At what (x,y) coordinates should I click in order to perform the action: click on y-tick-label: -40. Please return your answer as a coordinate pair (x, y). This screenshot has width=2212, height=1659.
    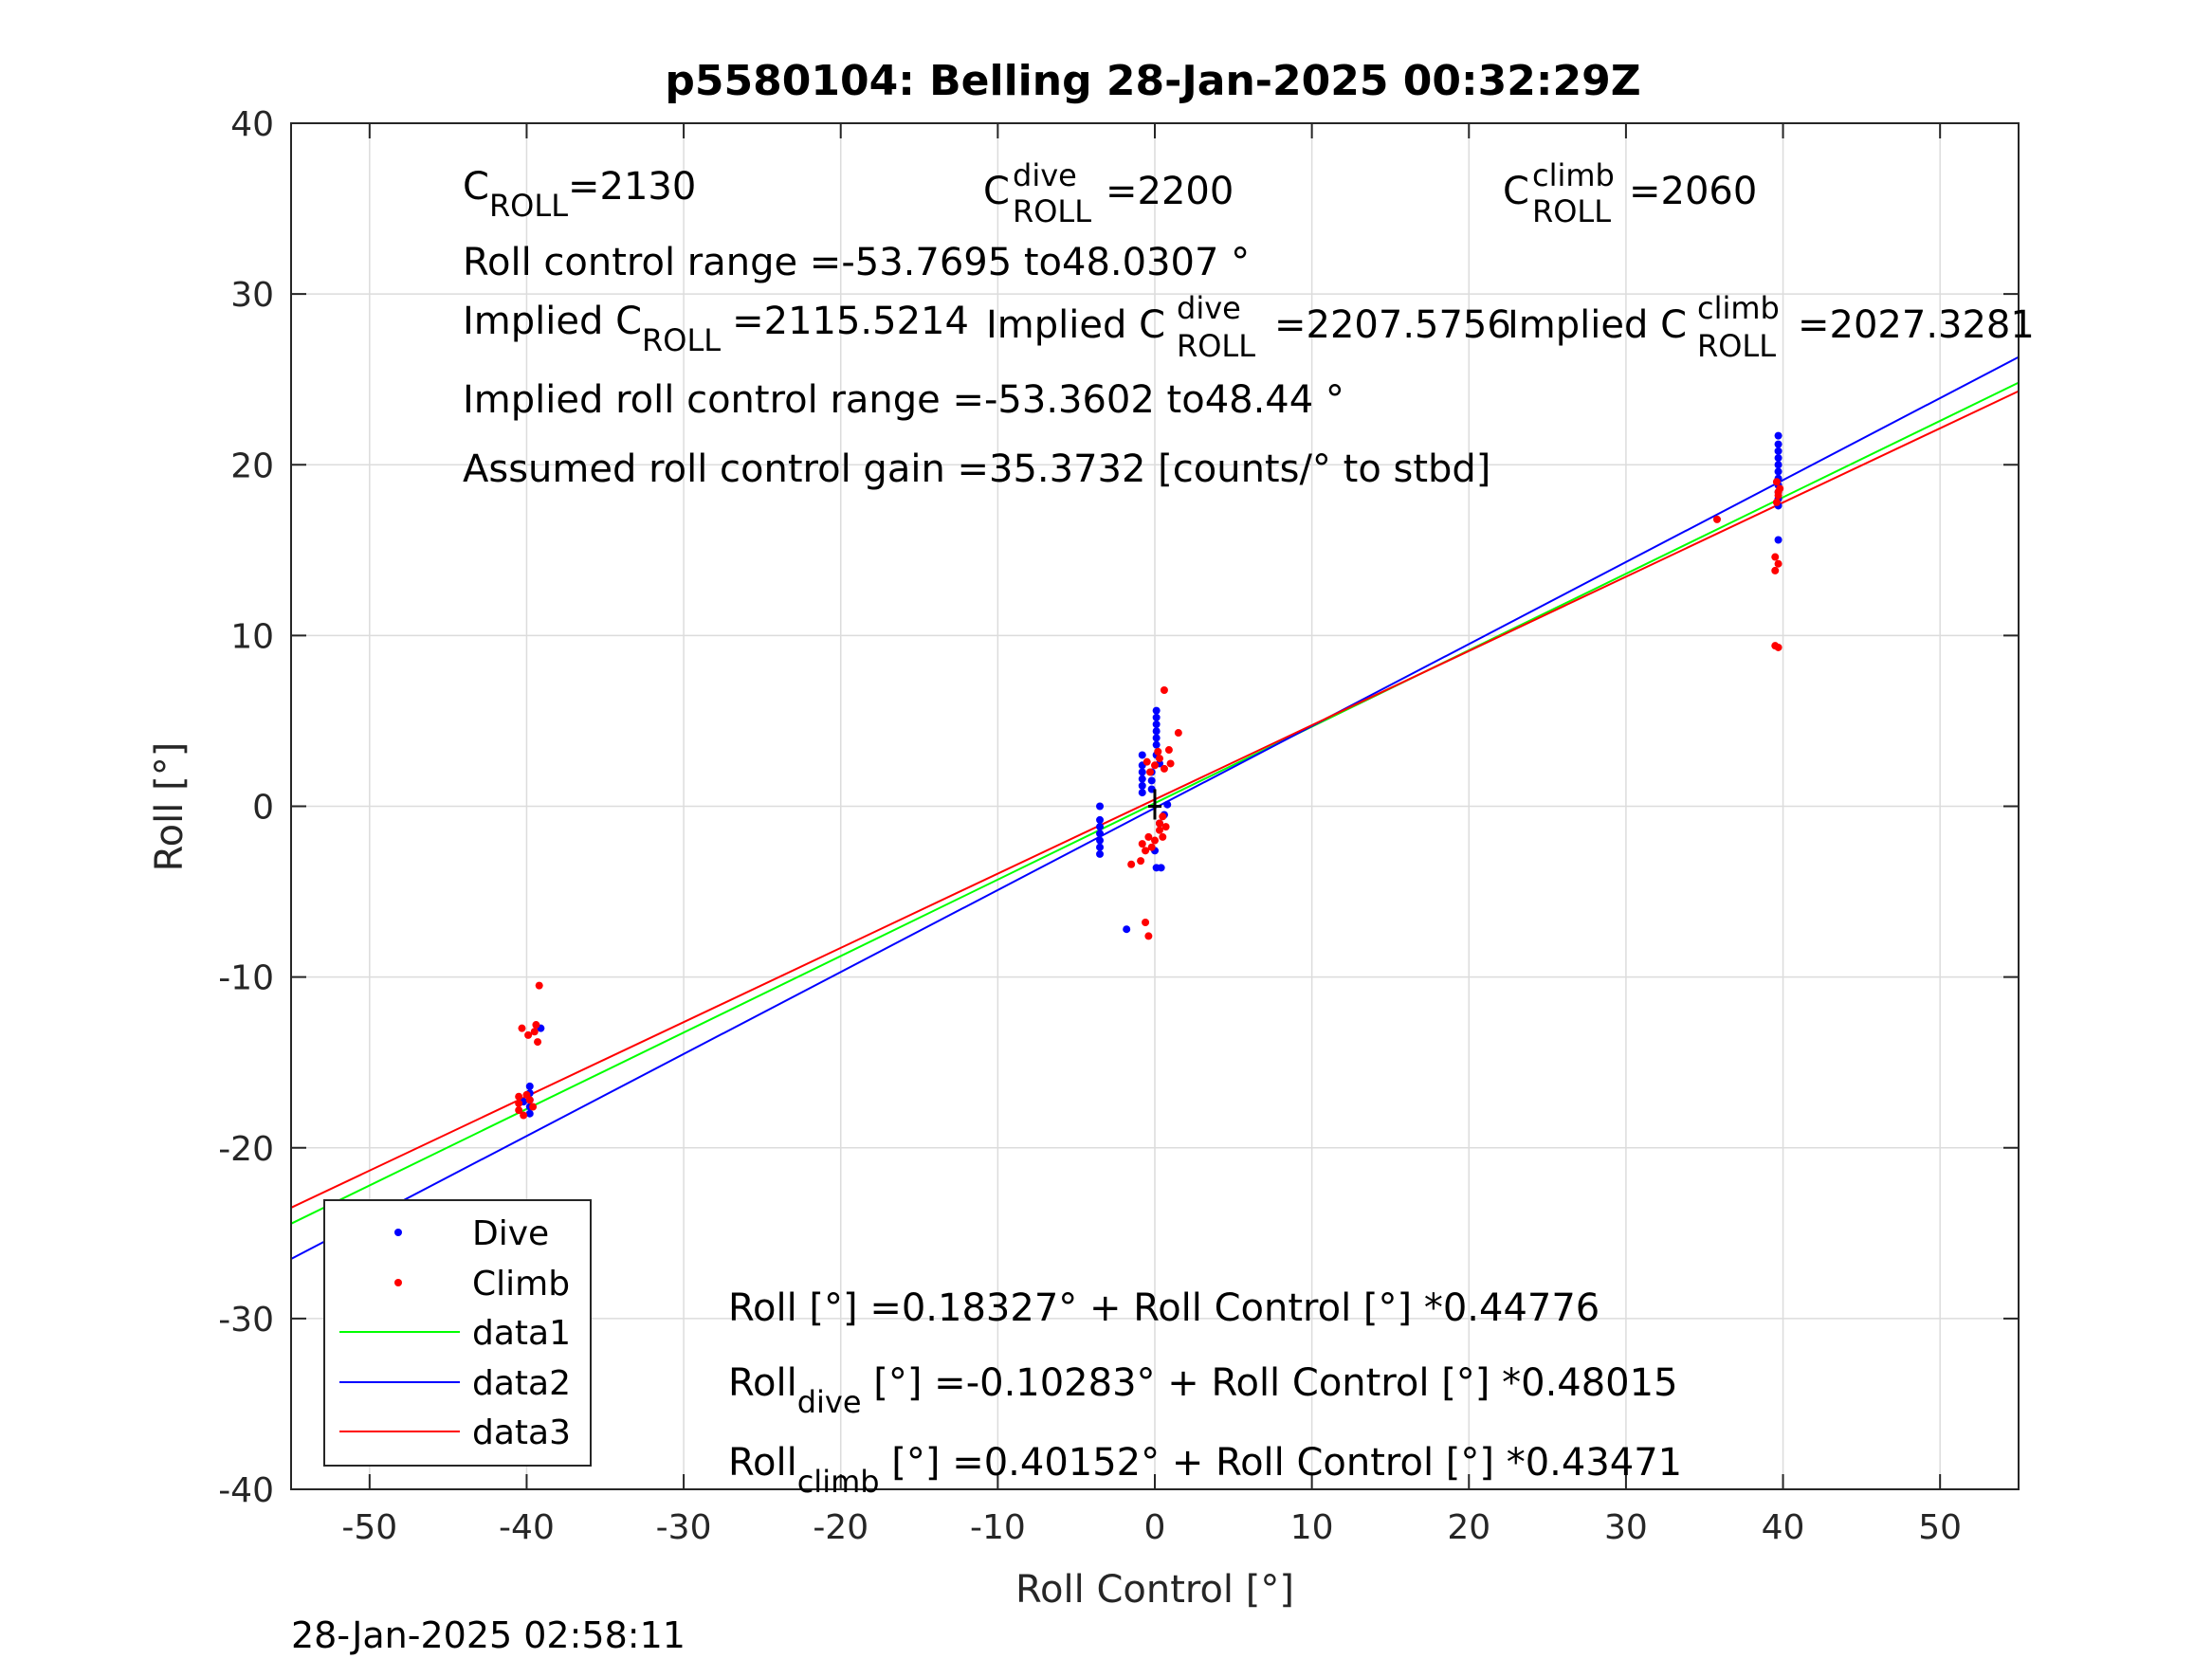
    Looking at the image, I should click on (246, 1490).